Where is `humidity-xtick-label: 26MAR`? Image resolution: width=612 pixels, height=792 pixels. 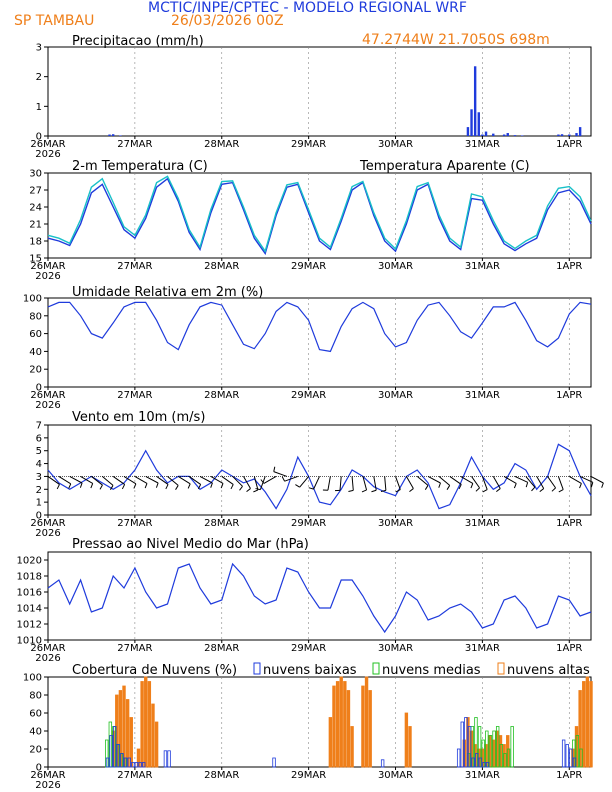 humidity-xtick-label: 26MAR is located at coordinates (47, 395).